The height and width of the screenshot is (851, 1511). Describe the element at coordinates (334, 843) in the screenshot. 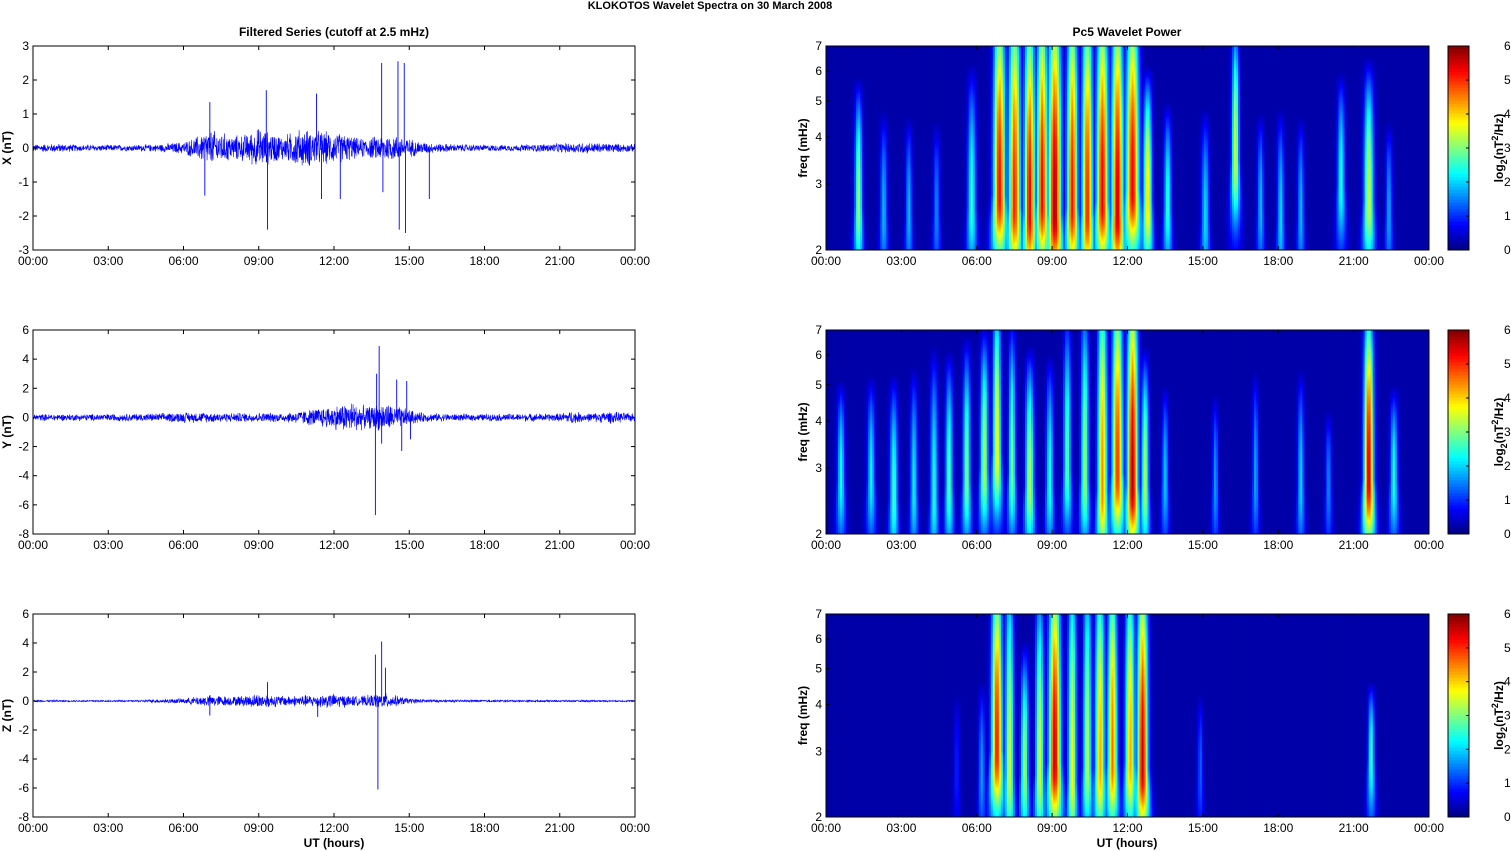

I see `left-xlabel: UT (hours)` at that location.